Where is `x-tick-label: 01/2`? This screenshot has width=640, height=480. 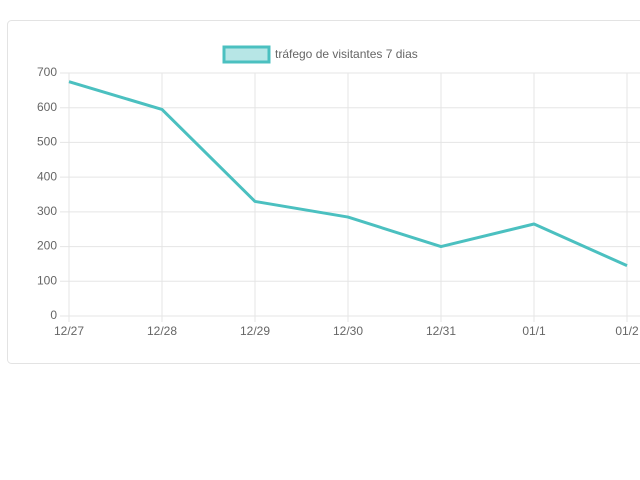 x-tick-label: 01/2 is located at coordinates (627, 331).